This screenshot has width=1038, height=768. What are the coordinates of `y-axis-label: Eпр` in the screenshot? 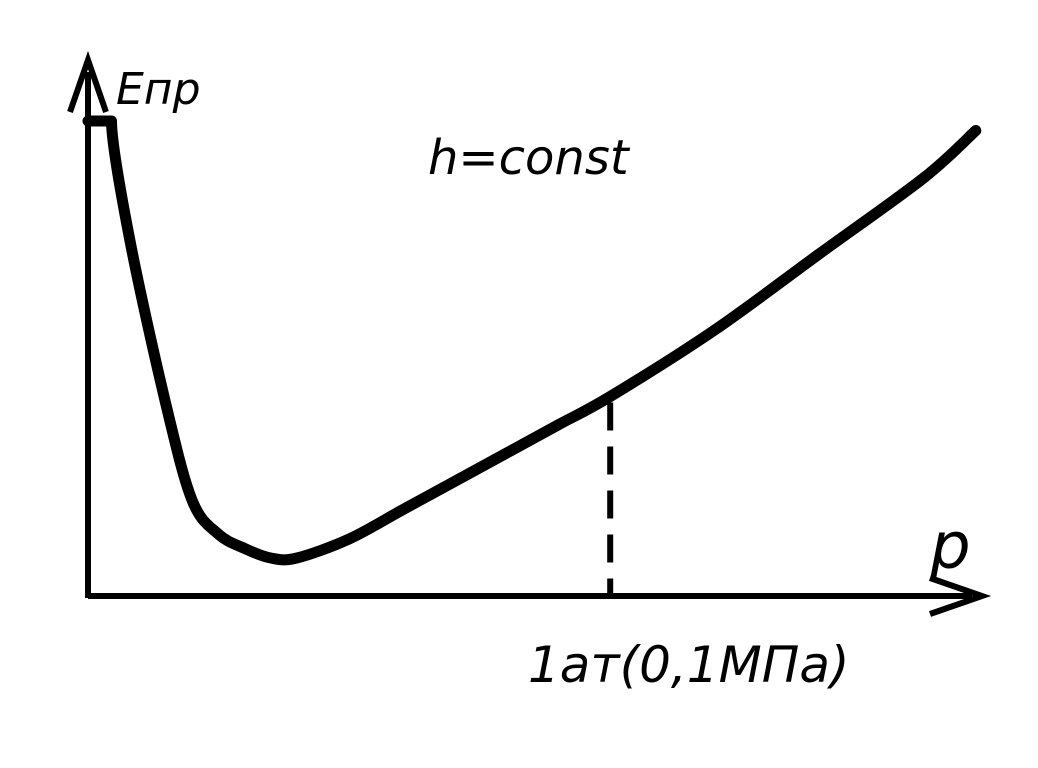 It's located at (158, 89).